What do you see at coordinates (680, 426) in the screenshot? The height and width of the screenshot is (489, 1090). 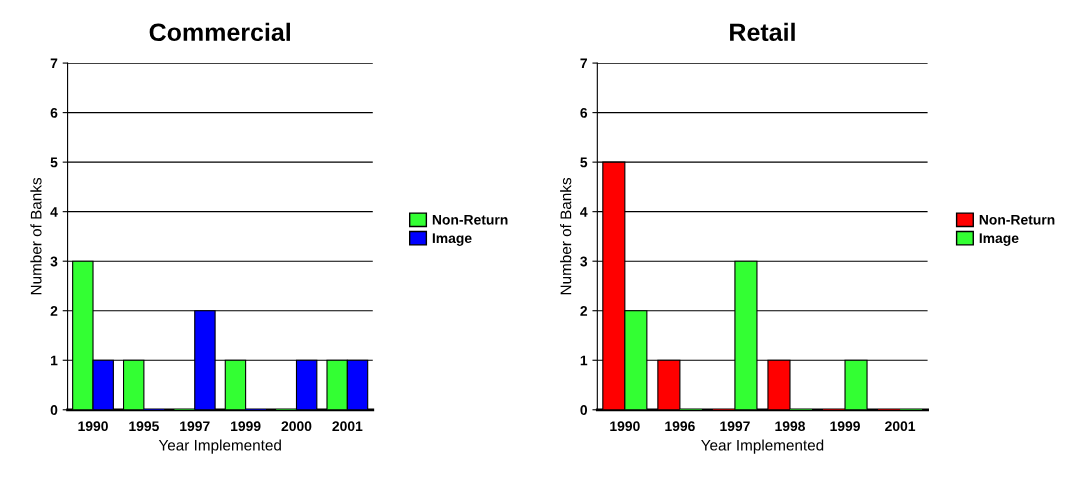 I see `x-tick-label: 1996` at bounding box center [680, 426].